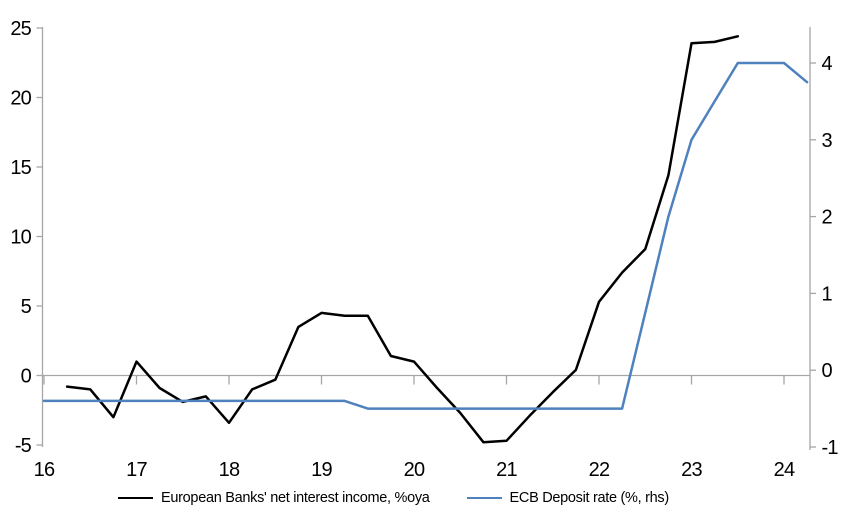 This screenshot has width=852, height=531. Describe the element at coordinates (20, 99) in the screenshot. I see `left-axis-tick-label: 20` at that location.